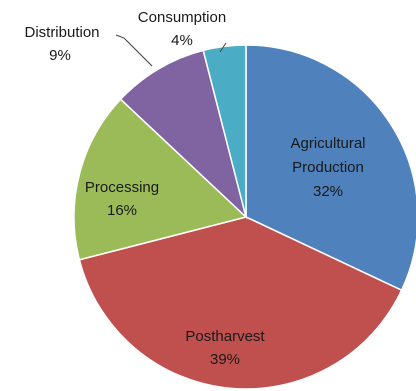 The height and width of the screenshot is (391, 416). I want to click on label-distribution-line1: Distribution, so click(61, 32).